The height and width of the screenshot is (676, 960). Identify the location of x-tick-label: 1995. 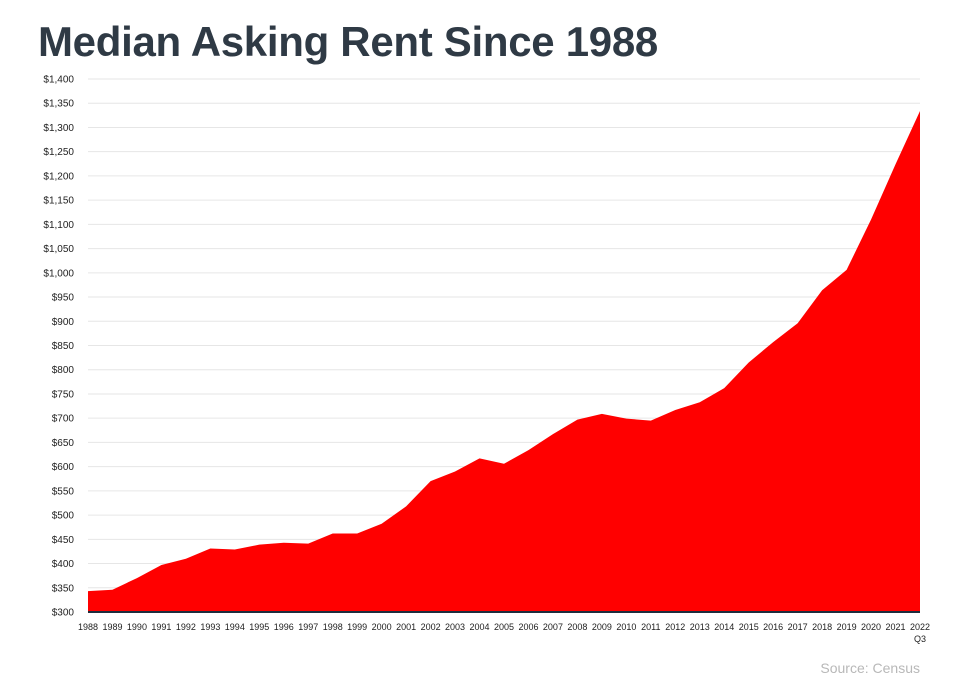
(259, 627).